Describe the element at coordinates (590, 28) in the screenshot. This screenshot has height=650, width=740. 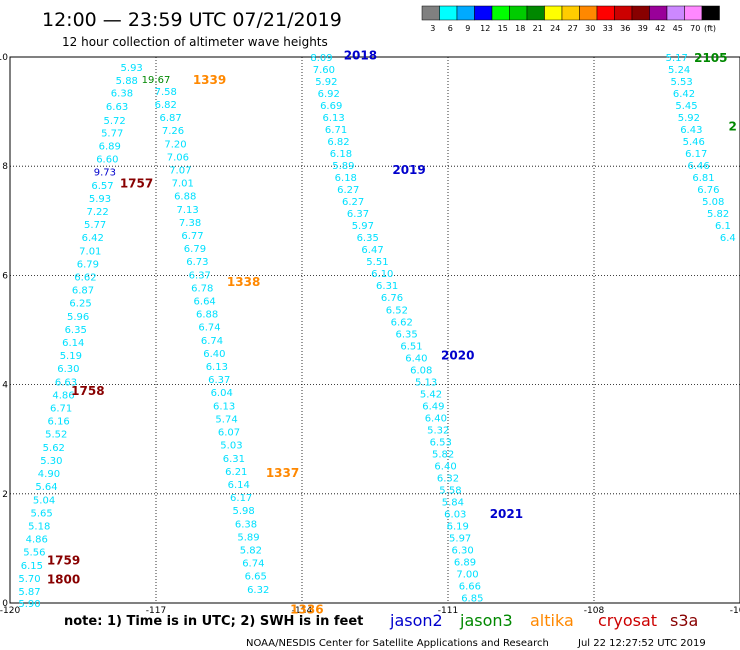
I see `color-scale-label: 30` at that location.